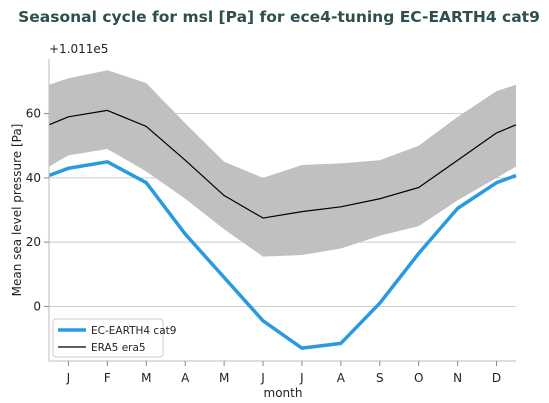 The image size is (549, 403). I want to click on x-tick-label: N, so click(457, 378).